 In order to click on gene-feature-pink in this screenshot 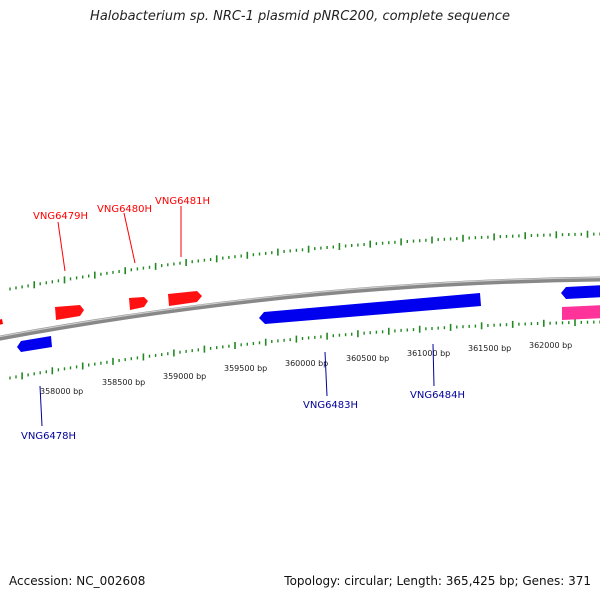, I will do `click(581, 312)`.